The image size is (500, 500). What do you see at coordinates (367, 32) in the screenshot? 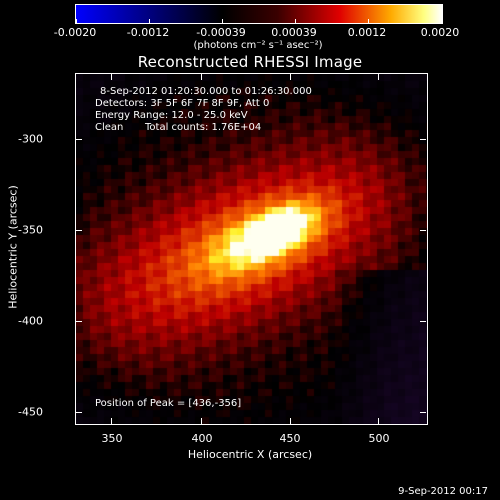
I see `colorbar-label: 0.0012` at bounding box center [367, 32].